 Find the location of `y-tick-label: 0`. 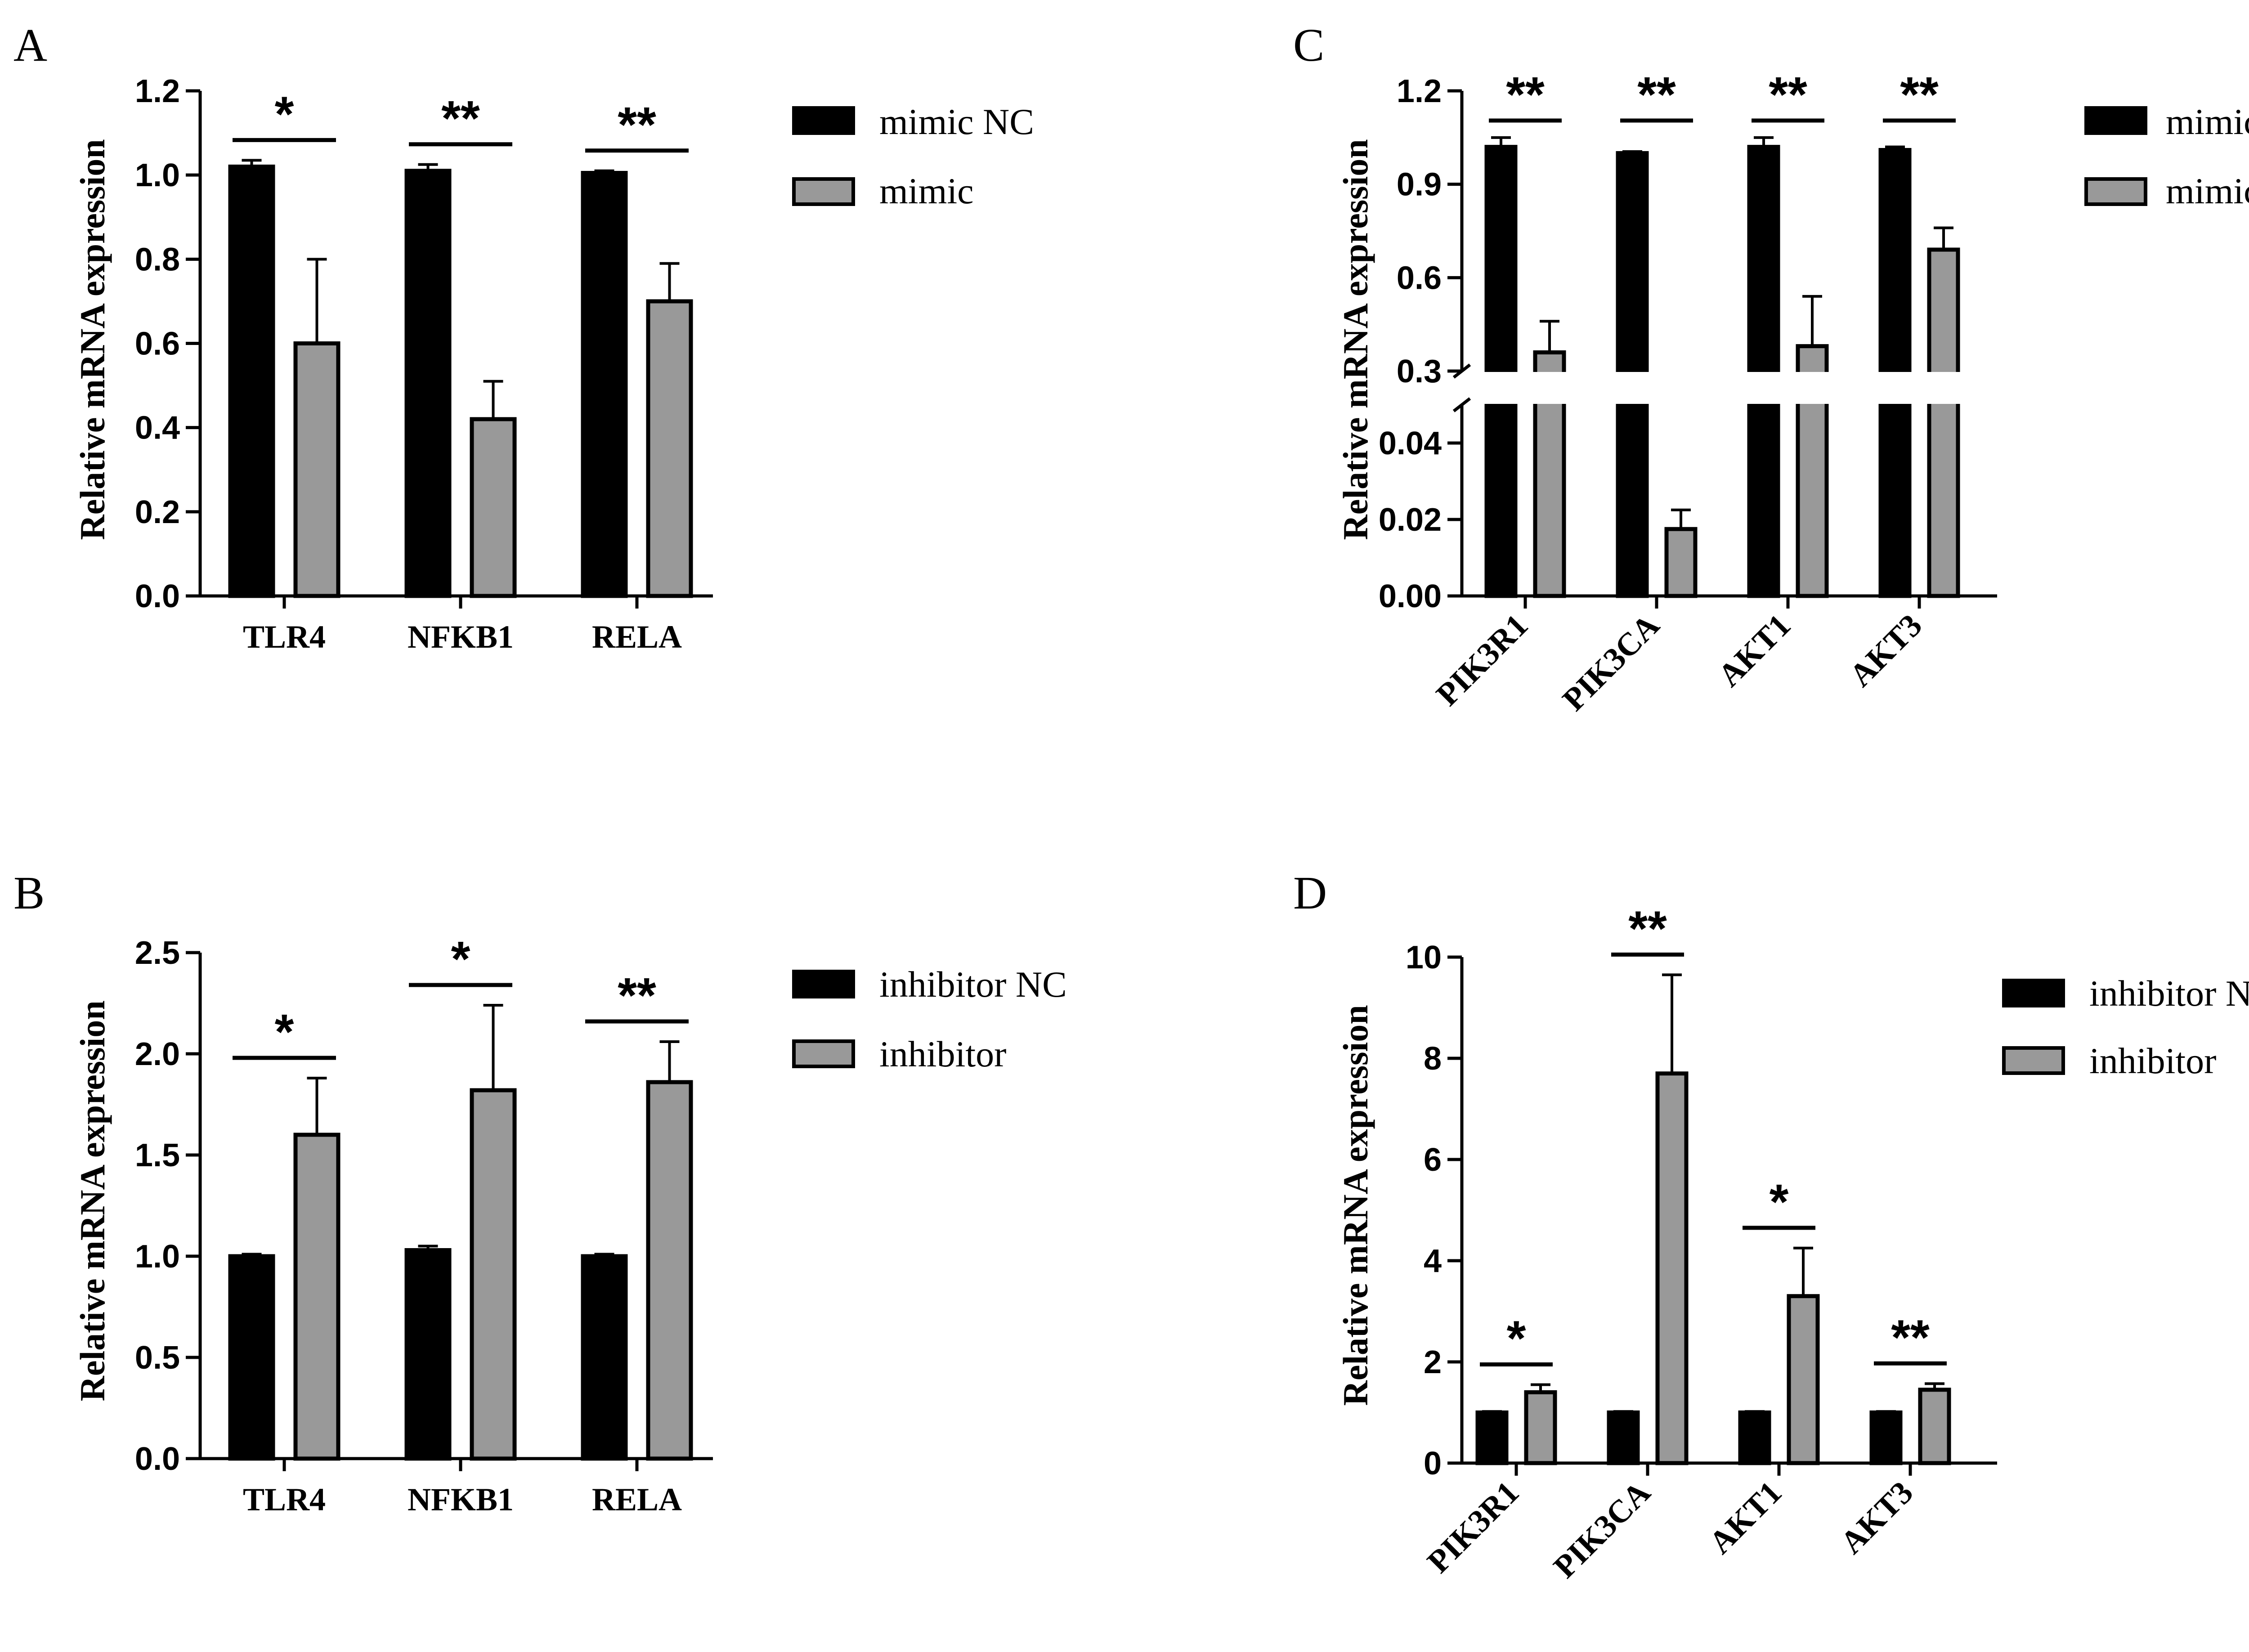

y-tick-label: 0 is located at coordinates (1433, 1464).